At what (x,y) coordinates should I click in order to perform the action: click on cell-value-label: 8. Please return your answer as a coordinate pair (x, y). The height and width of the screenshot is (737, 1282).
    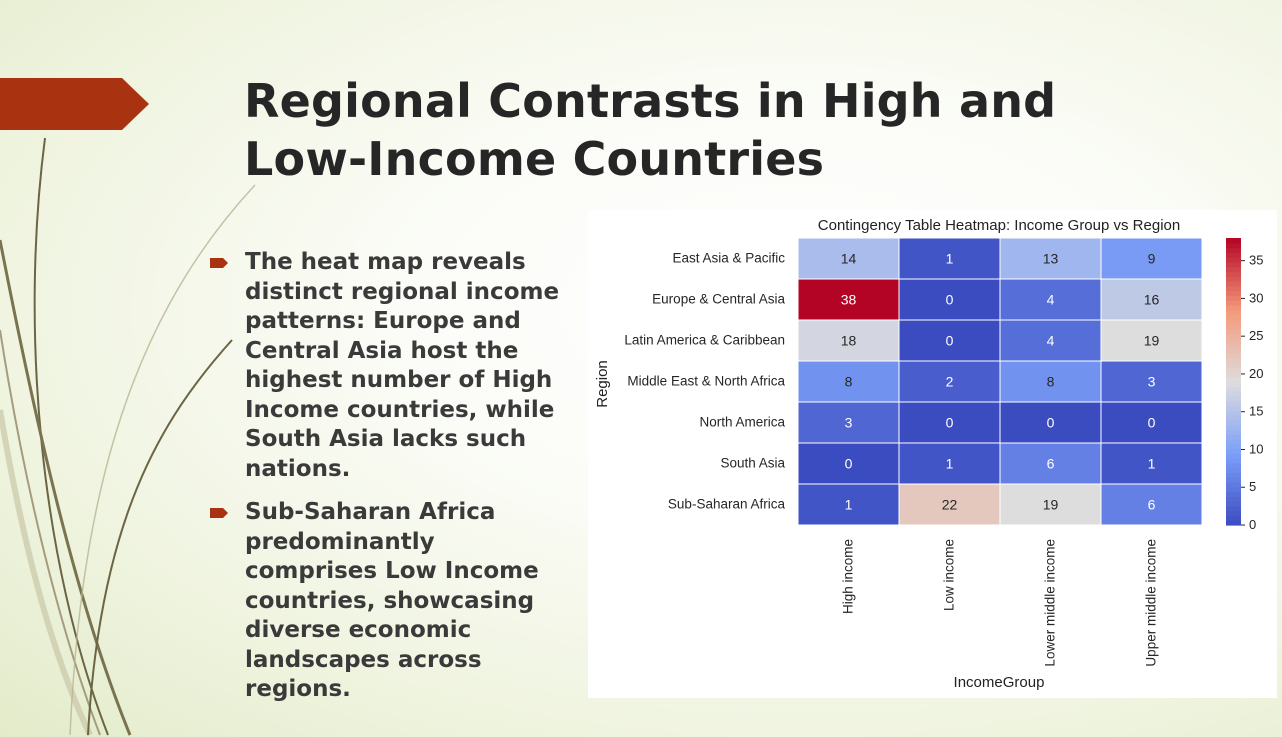
    Looking at the image, I should click on (849, 382).